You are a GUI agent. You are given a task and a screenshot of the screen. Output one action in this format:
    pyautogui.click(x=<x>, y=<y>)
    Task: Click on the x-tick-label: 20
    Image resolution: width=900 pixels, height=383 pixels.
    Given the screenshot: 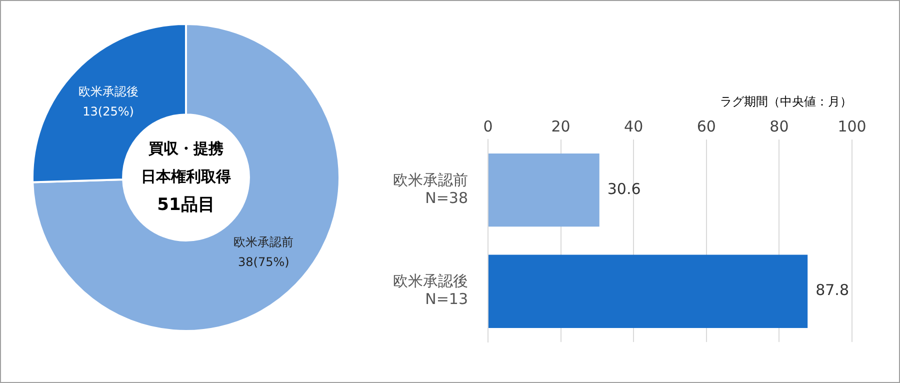 What is the action you would take?
    pyautogui.click(x=560, y=126)
    